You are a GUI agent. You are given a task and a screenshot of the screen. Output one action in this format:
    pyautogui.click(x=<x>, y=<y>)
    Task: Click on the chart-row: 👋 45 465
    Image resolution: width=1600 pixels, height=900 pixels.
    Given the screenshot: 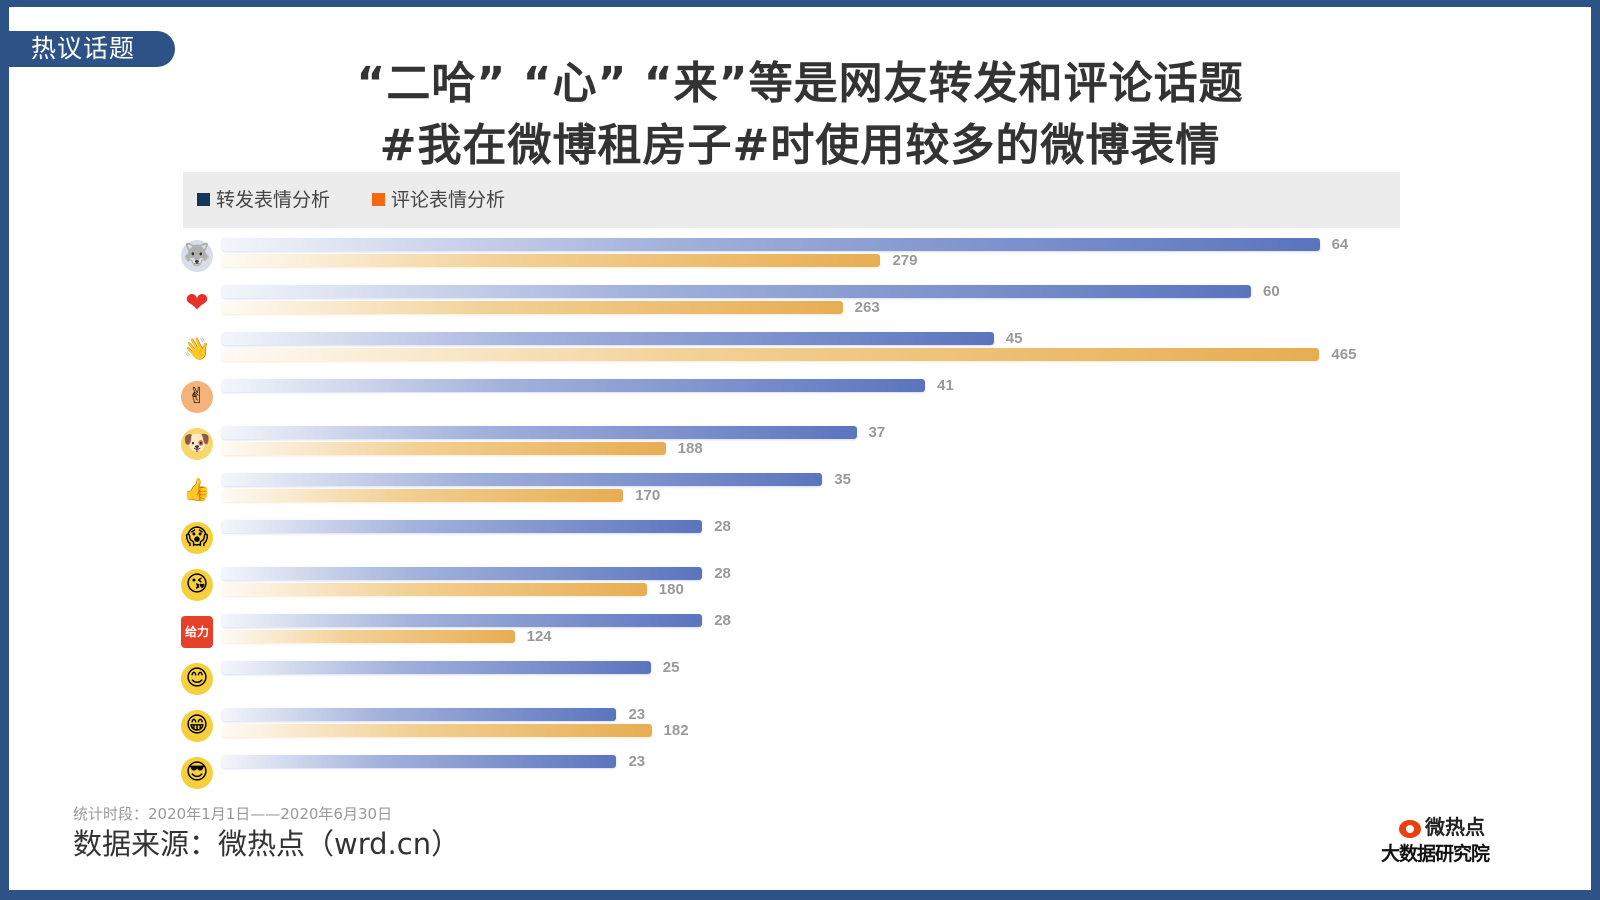 What is the action you would take?
    pyautogui.click(x=800, y=353)
    